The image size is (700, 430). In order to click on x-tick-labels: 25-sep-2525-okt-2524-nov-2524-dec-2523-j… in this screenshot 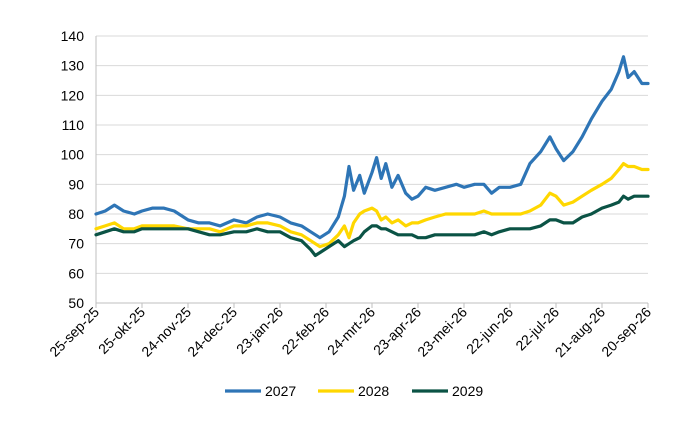, I will do `click(350, 332)`.